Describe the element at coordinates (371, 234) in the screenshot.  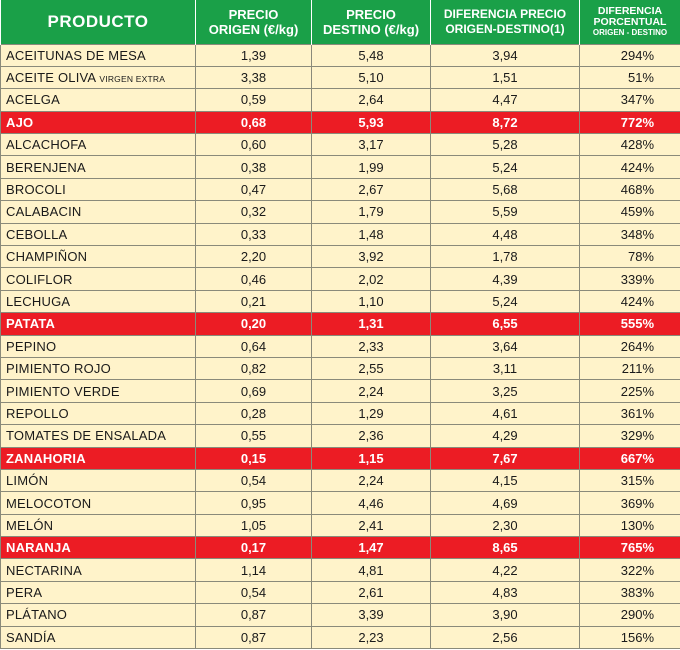
I see `destination-price-cell: 1,48` at that location.